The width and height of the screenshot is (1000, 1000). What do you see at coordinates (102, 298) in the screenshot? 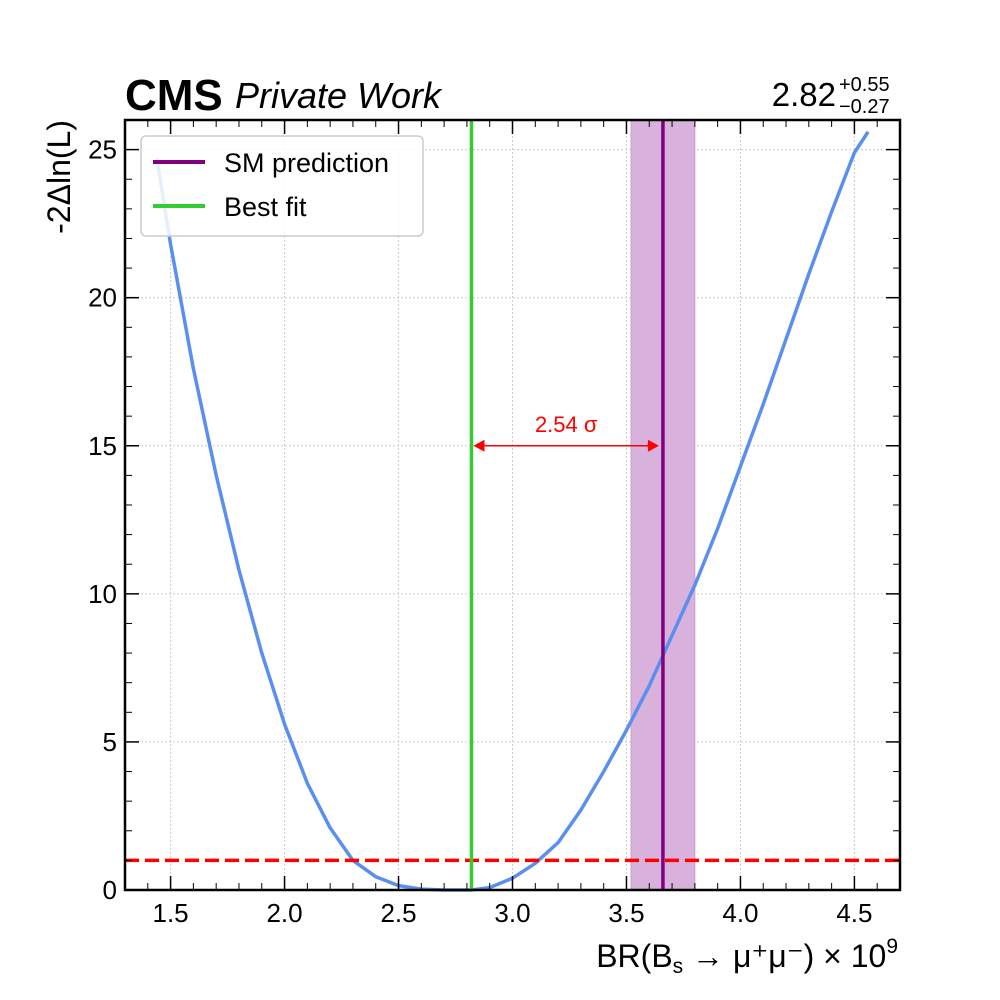
I see `y-tick-label-4: 20` at bounding box center [102, 298].